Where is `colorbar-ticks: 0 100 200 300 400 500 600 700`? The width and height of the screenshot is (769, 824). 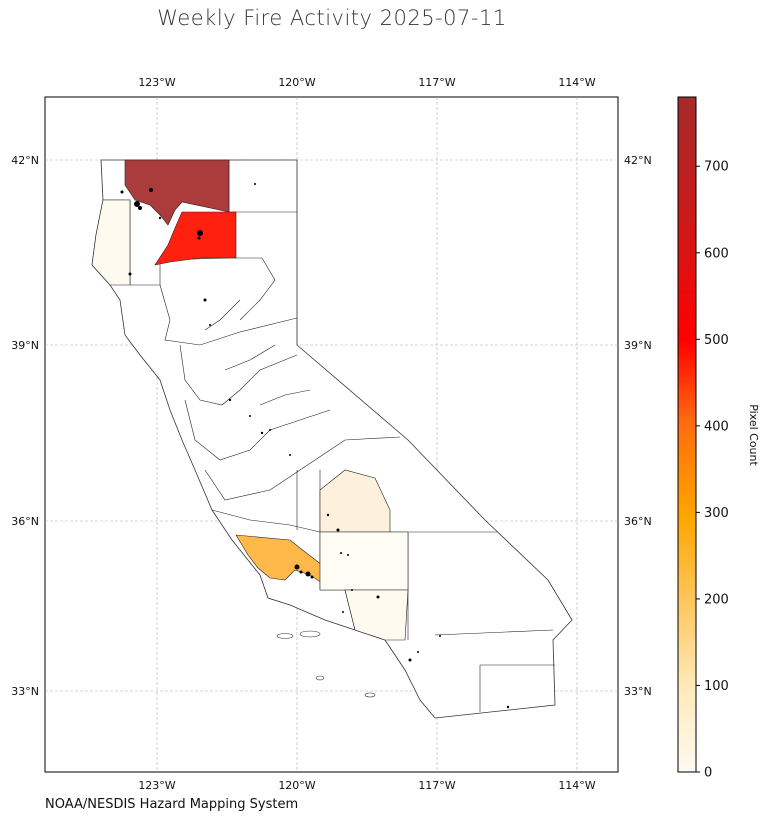
colorbar-ticks: 0 100 200 300 400 500 600 700 is located at coordinates (712, 470).